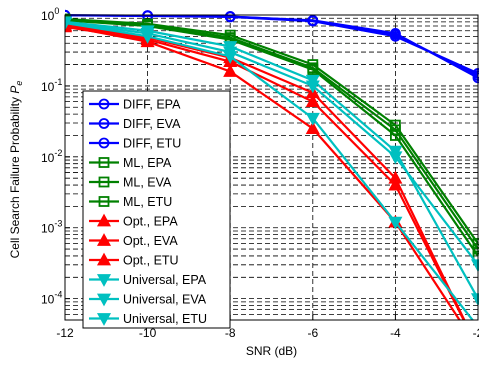 The height and width of the screenshot is (376, 479). Describe the element at coordinates (56, 11) in the screenshot. I see `y-tick-exponent: 0` at that location.